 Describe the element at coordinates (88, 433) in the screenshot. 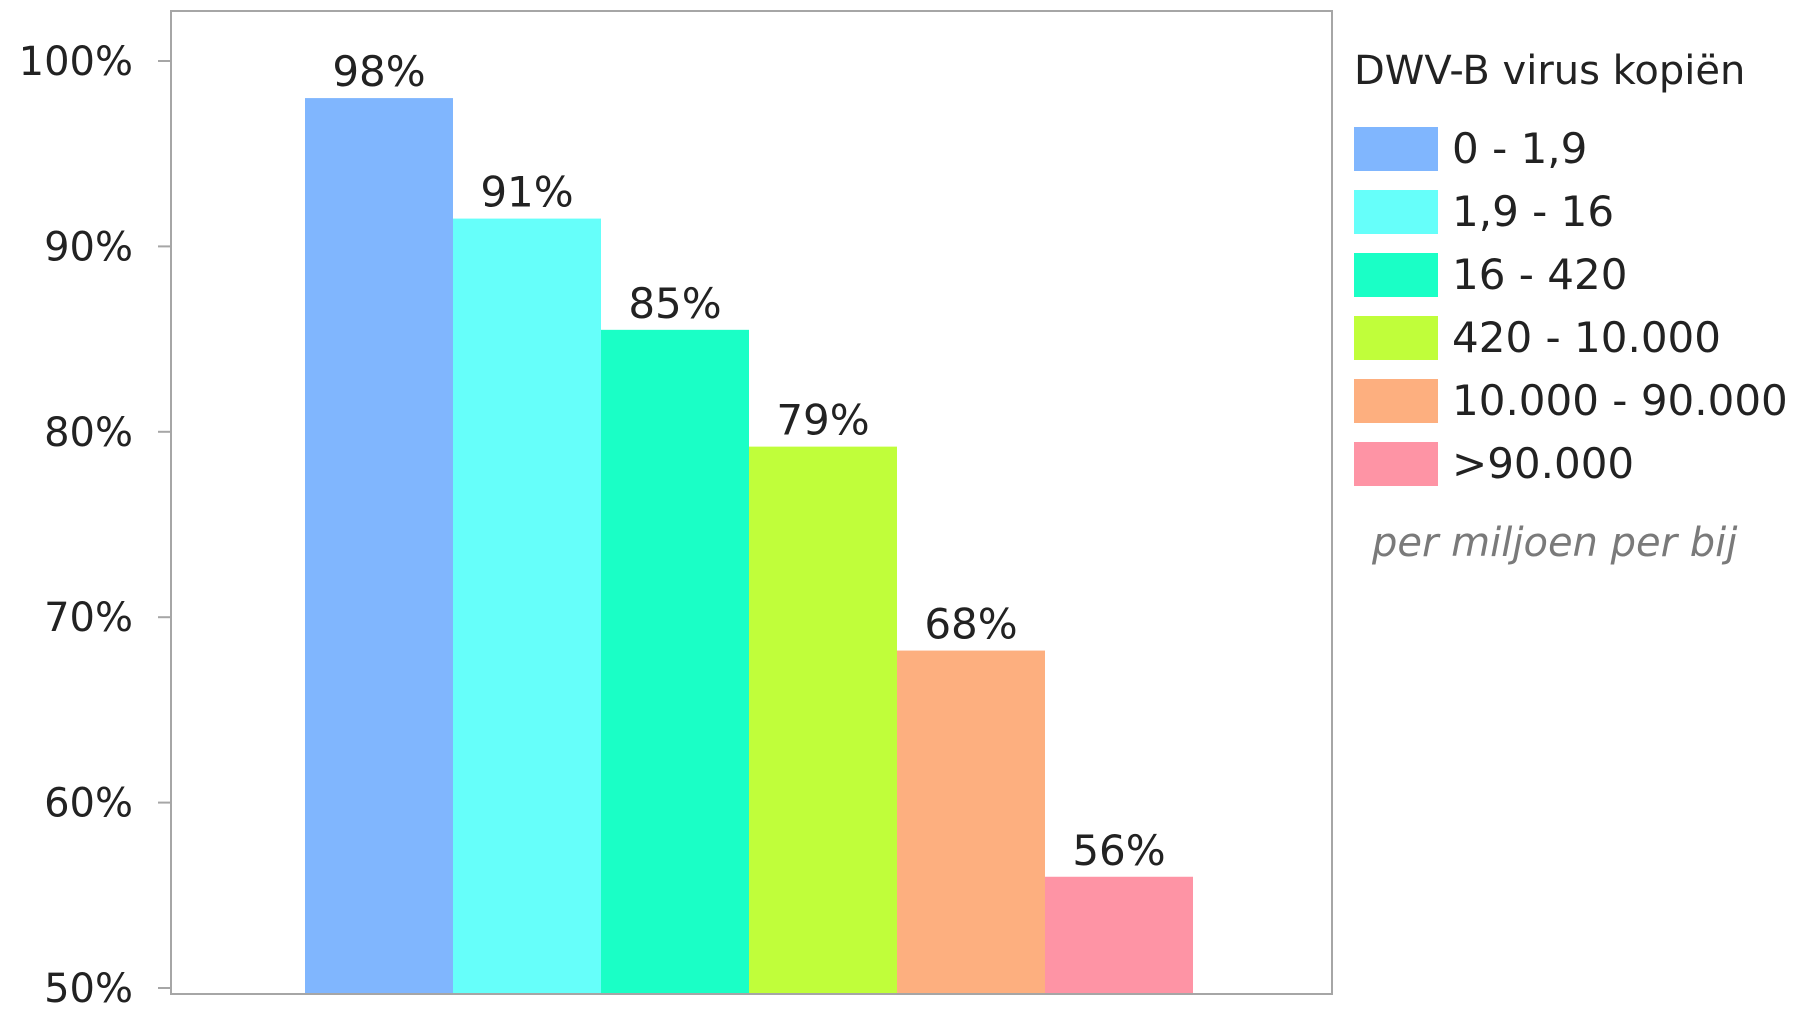

I see `y-tick-label: 80%` at that location.